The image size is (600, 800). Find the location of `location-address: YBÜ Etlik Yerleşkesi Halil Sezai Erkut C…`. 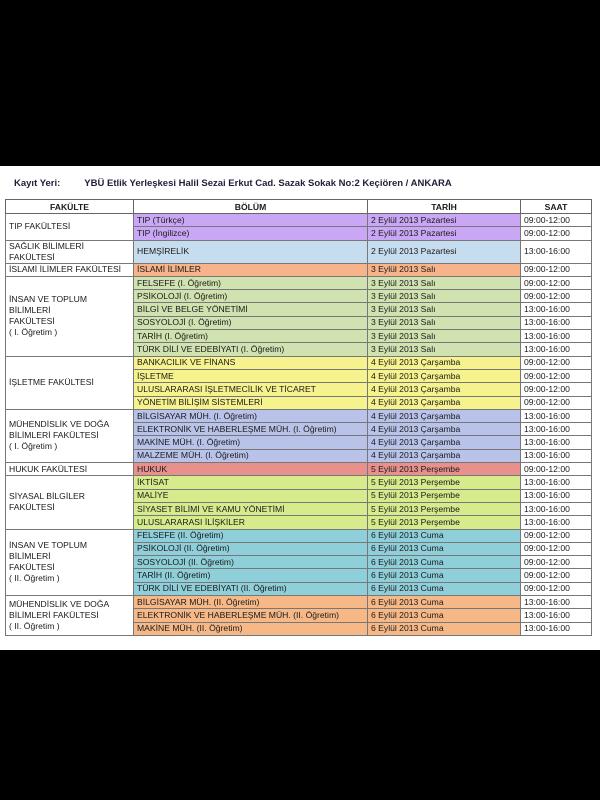

location-address: YBÜ Etlik Yerleşkesi Halil Sezai Erkut C… is located at coordinates (268, 183).